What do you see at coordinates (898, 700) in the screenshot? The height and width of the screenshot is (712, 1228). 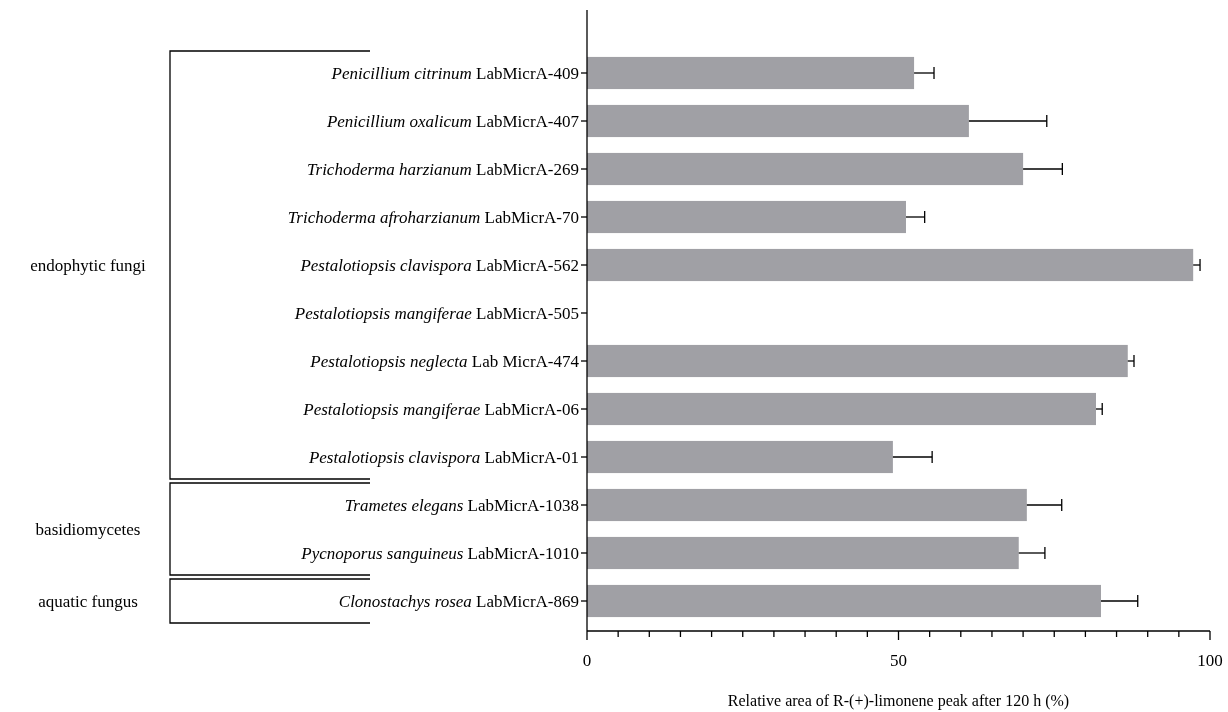 I see `x-axis-title: Relative area of R-(+)-limonene peak after 120 h (%)` at bounding box center [898, 700].